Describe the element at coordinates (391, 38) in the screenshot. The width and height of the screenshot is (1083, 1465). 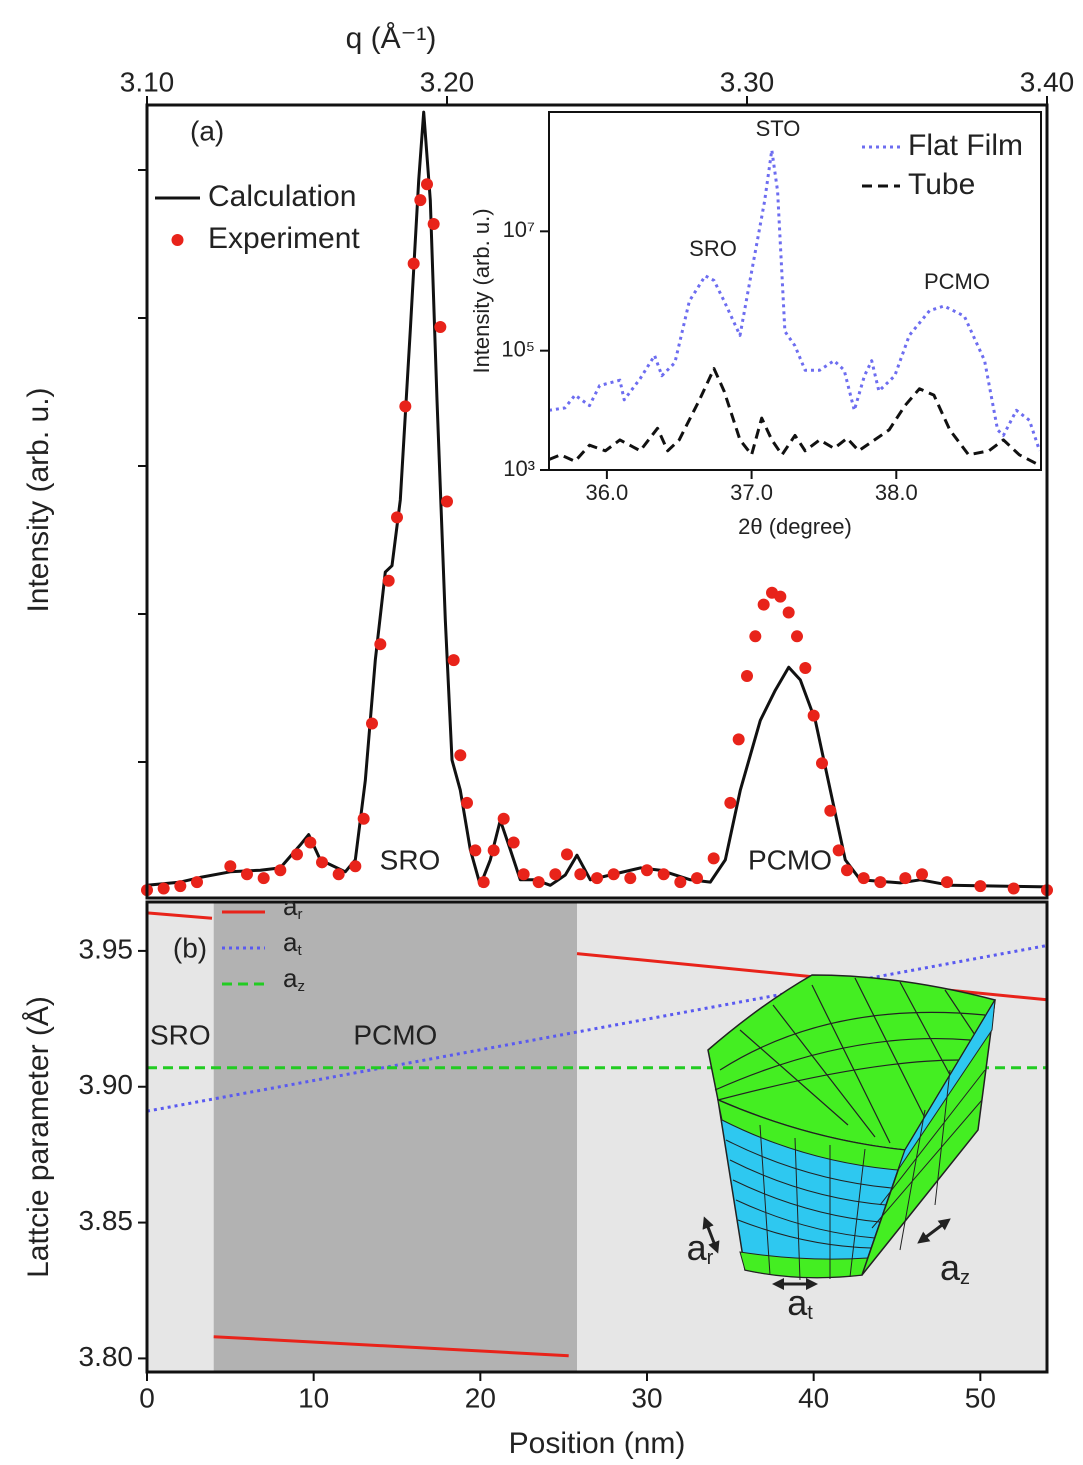
I see `axis-title: q (Å⁻¹)` at that location.